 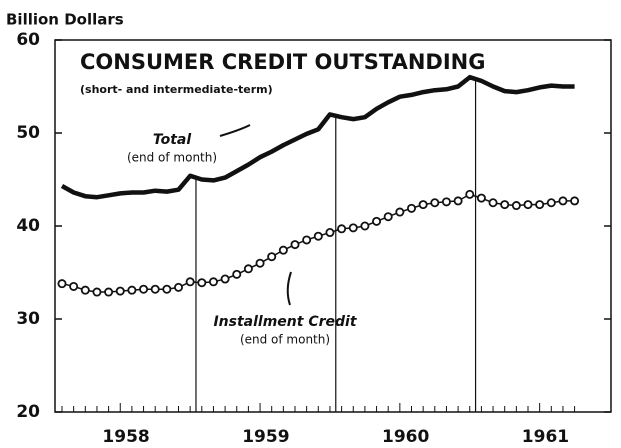 What do you see at coordinates (28, 133) in the screenshot?
I see `y-tick-label: 50` at bounding box center [28, 133].